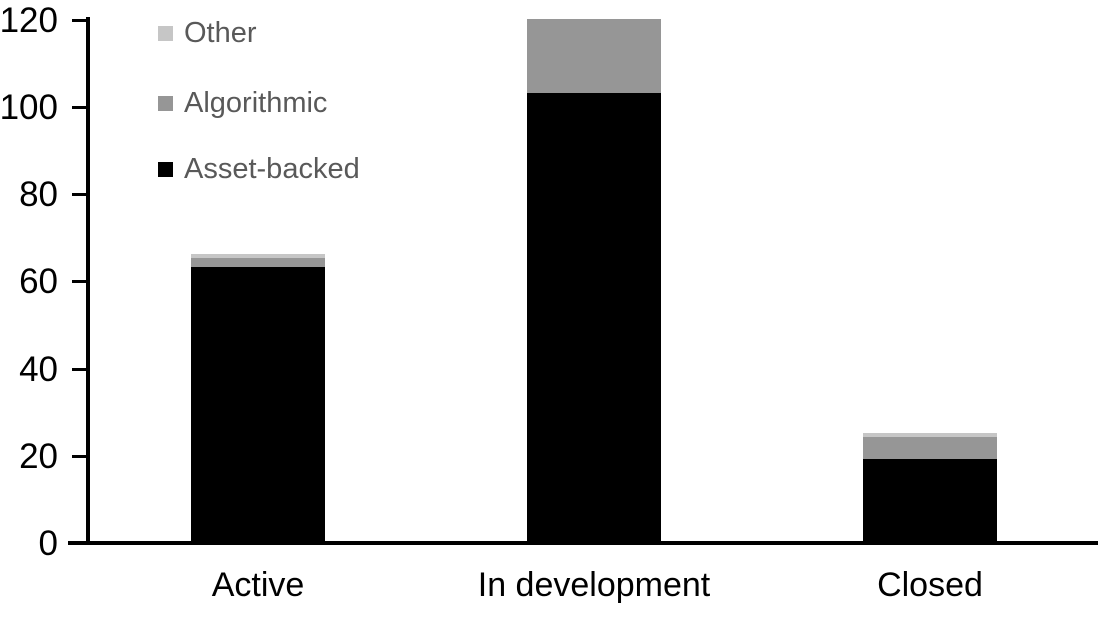 This screenshot has height=618, width=1102. I want to click on legend-item-other: Other, so click(207, 33).